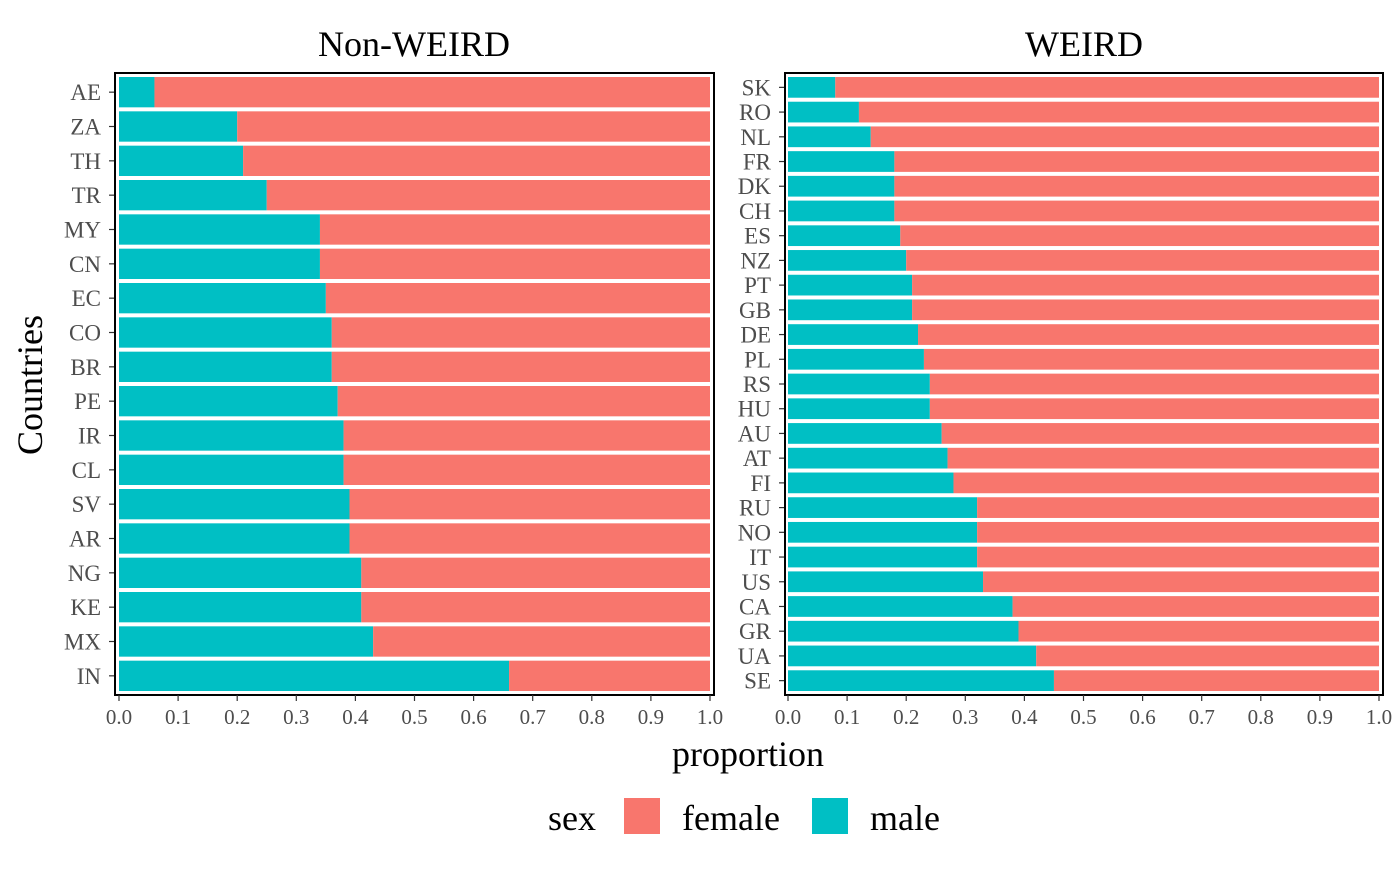 This screenshot has width=1400, height=870. Describe the element at coordinates (1083, 717) in the screenshot. I see `x-tick-label: 0.5` at that location.